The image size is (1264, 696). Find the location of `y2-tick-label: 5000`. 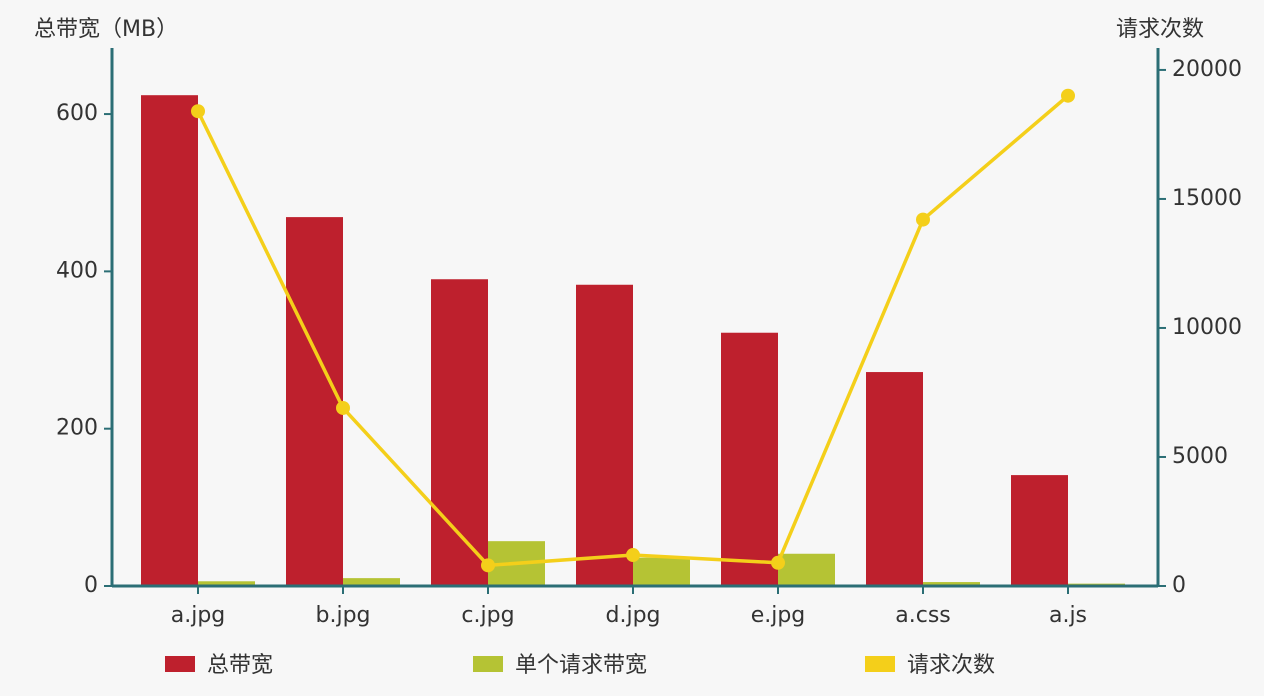

y2-tick-label: 5000 is located at coordinates (1200, 456).